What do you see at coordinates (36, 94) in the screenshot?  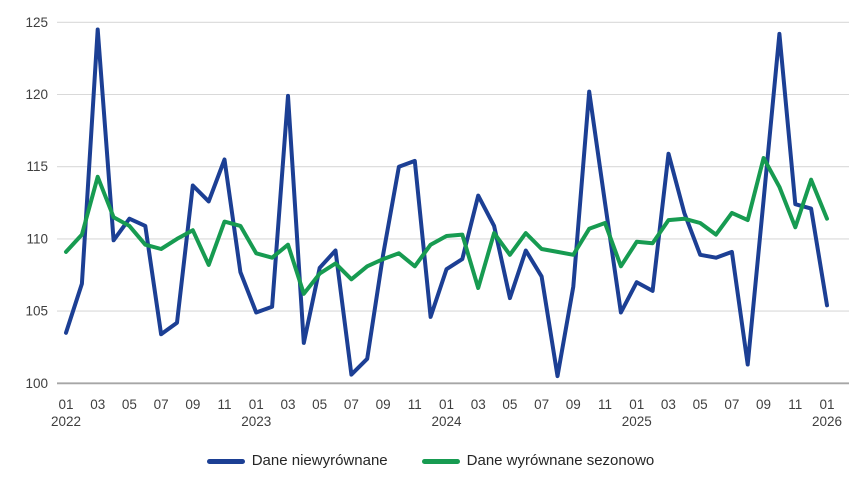 I see `y-tick-label-120: 120` at bounding box center [36, 94].